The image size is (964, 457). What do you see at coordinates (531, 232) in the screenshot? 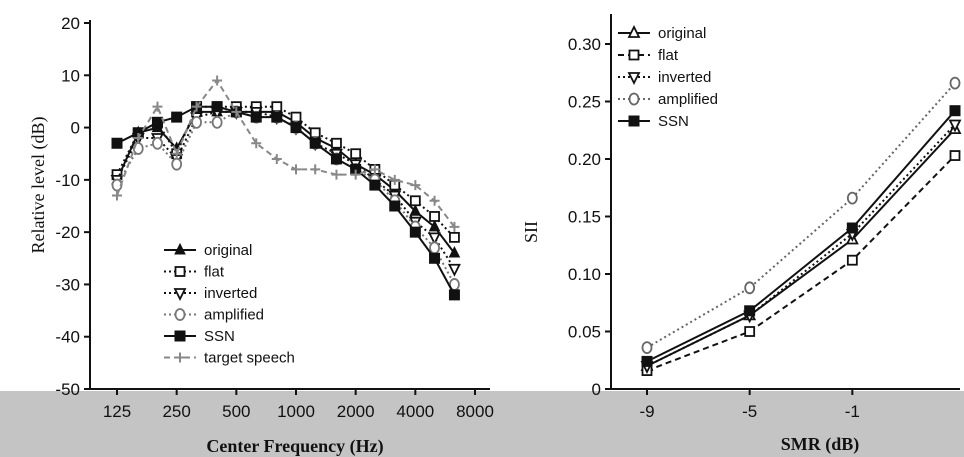
I see `right-y-axis-title: SII` at bounding box center [531, 232].